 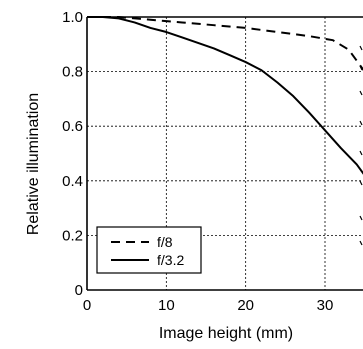 What do you see at coordinates (33, 164) in the screenshot?
I see `y-axis-label: Relative illumination` at bounding box center [33, 164].